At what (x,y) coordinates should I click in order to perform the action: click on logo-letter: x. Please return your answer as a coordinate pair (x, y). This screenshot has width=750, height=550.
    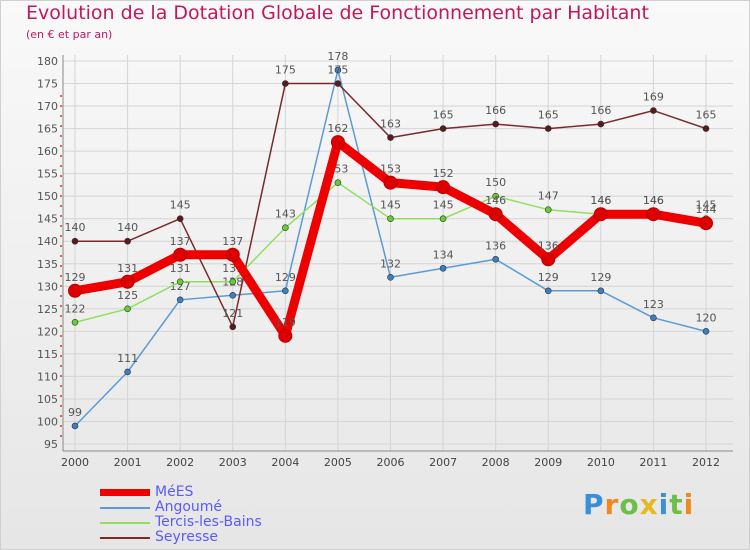
    Looking at the image, I should click on (649, 504).